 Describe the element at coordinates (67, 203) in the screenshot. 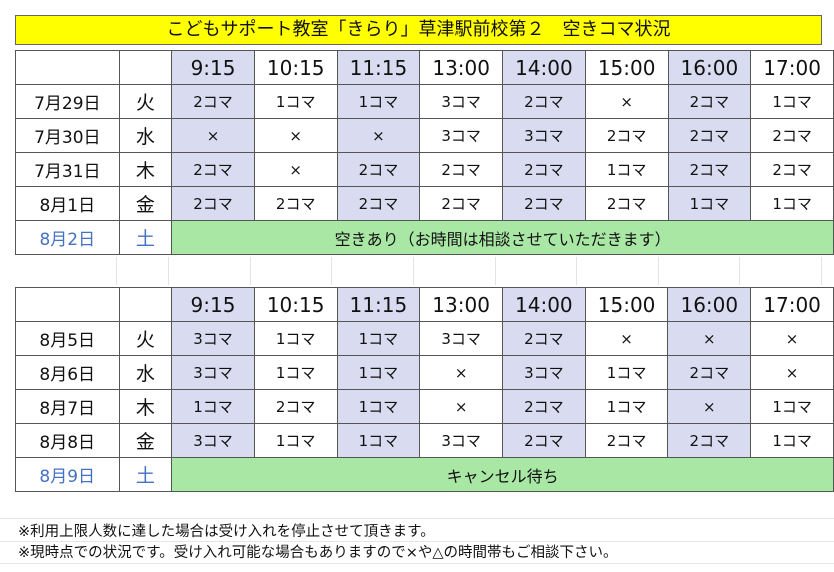

I see `date-cell: 8月1日` at that location.